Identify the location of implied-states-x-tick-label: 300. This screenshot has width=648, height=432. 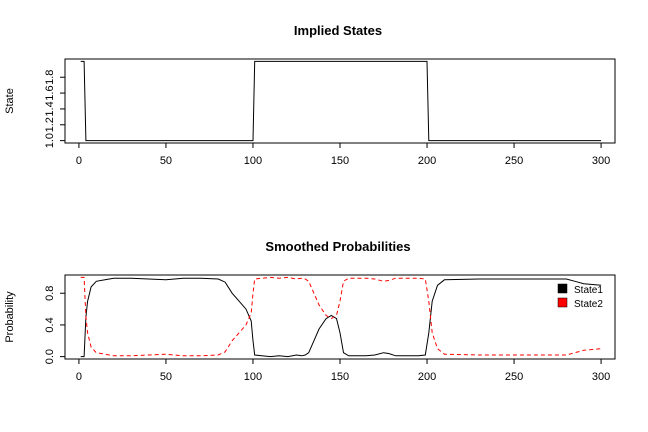
(601, 161).